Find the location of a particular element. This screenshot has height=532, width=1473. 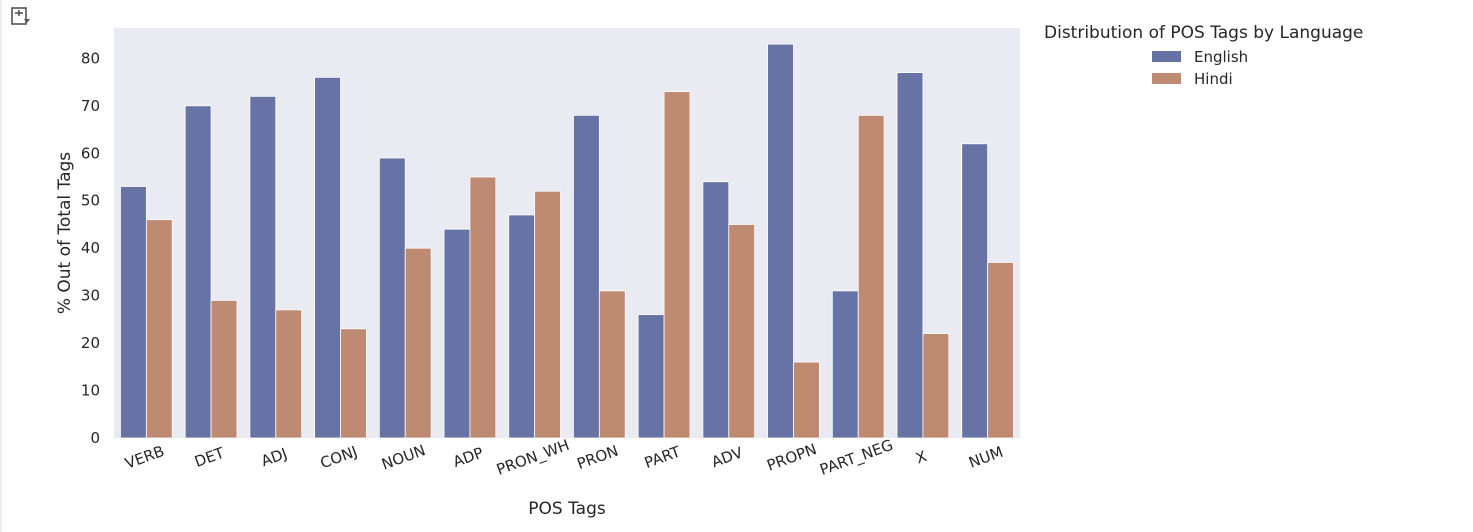

bar-english-propn is located at coordinates (780, 241).